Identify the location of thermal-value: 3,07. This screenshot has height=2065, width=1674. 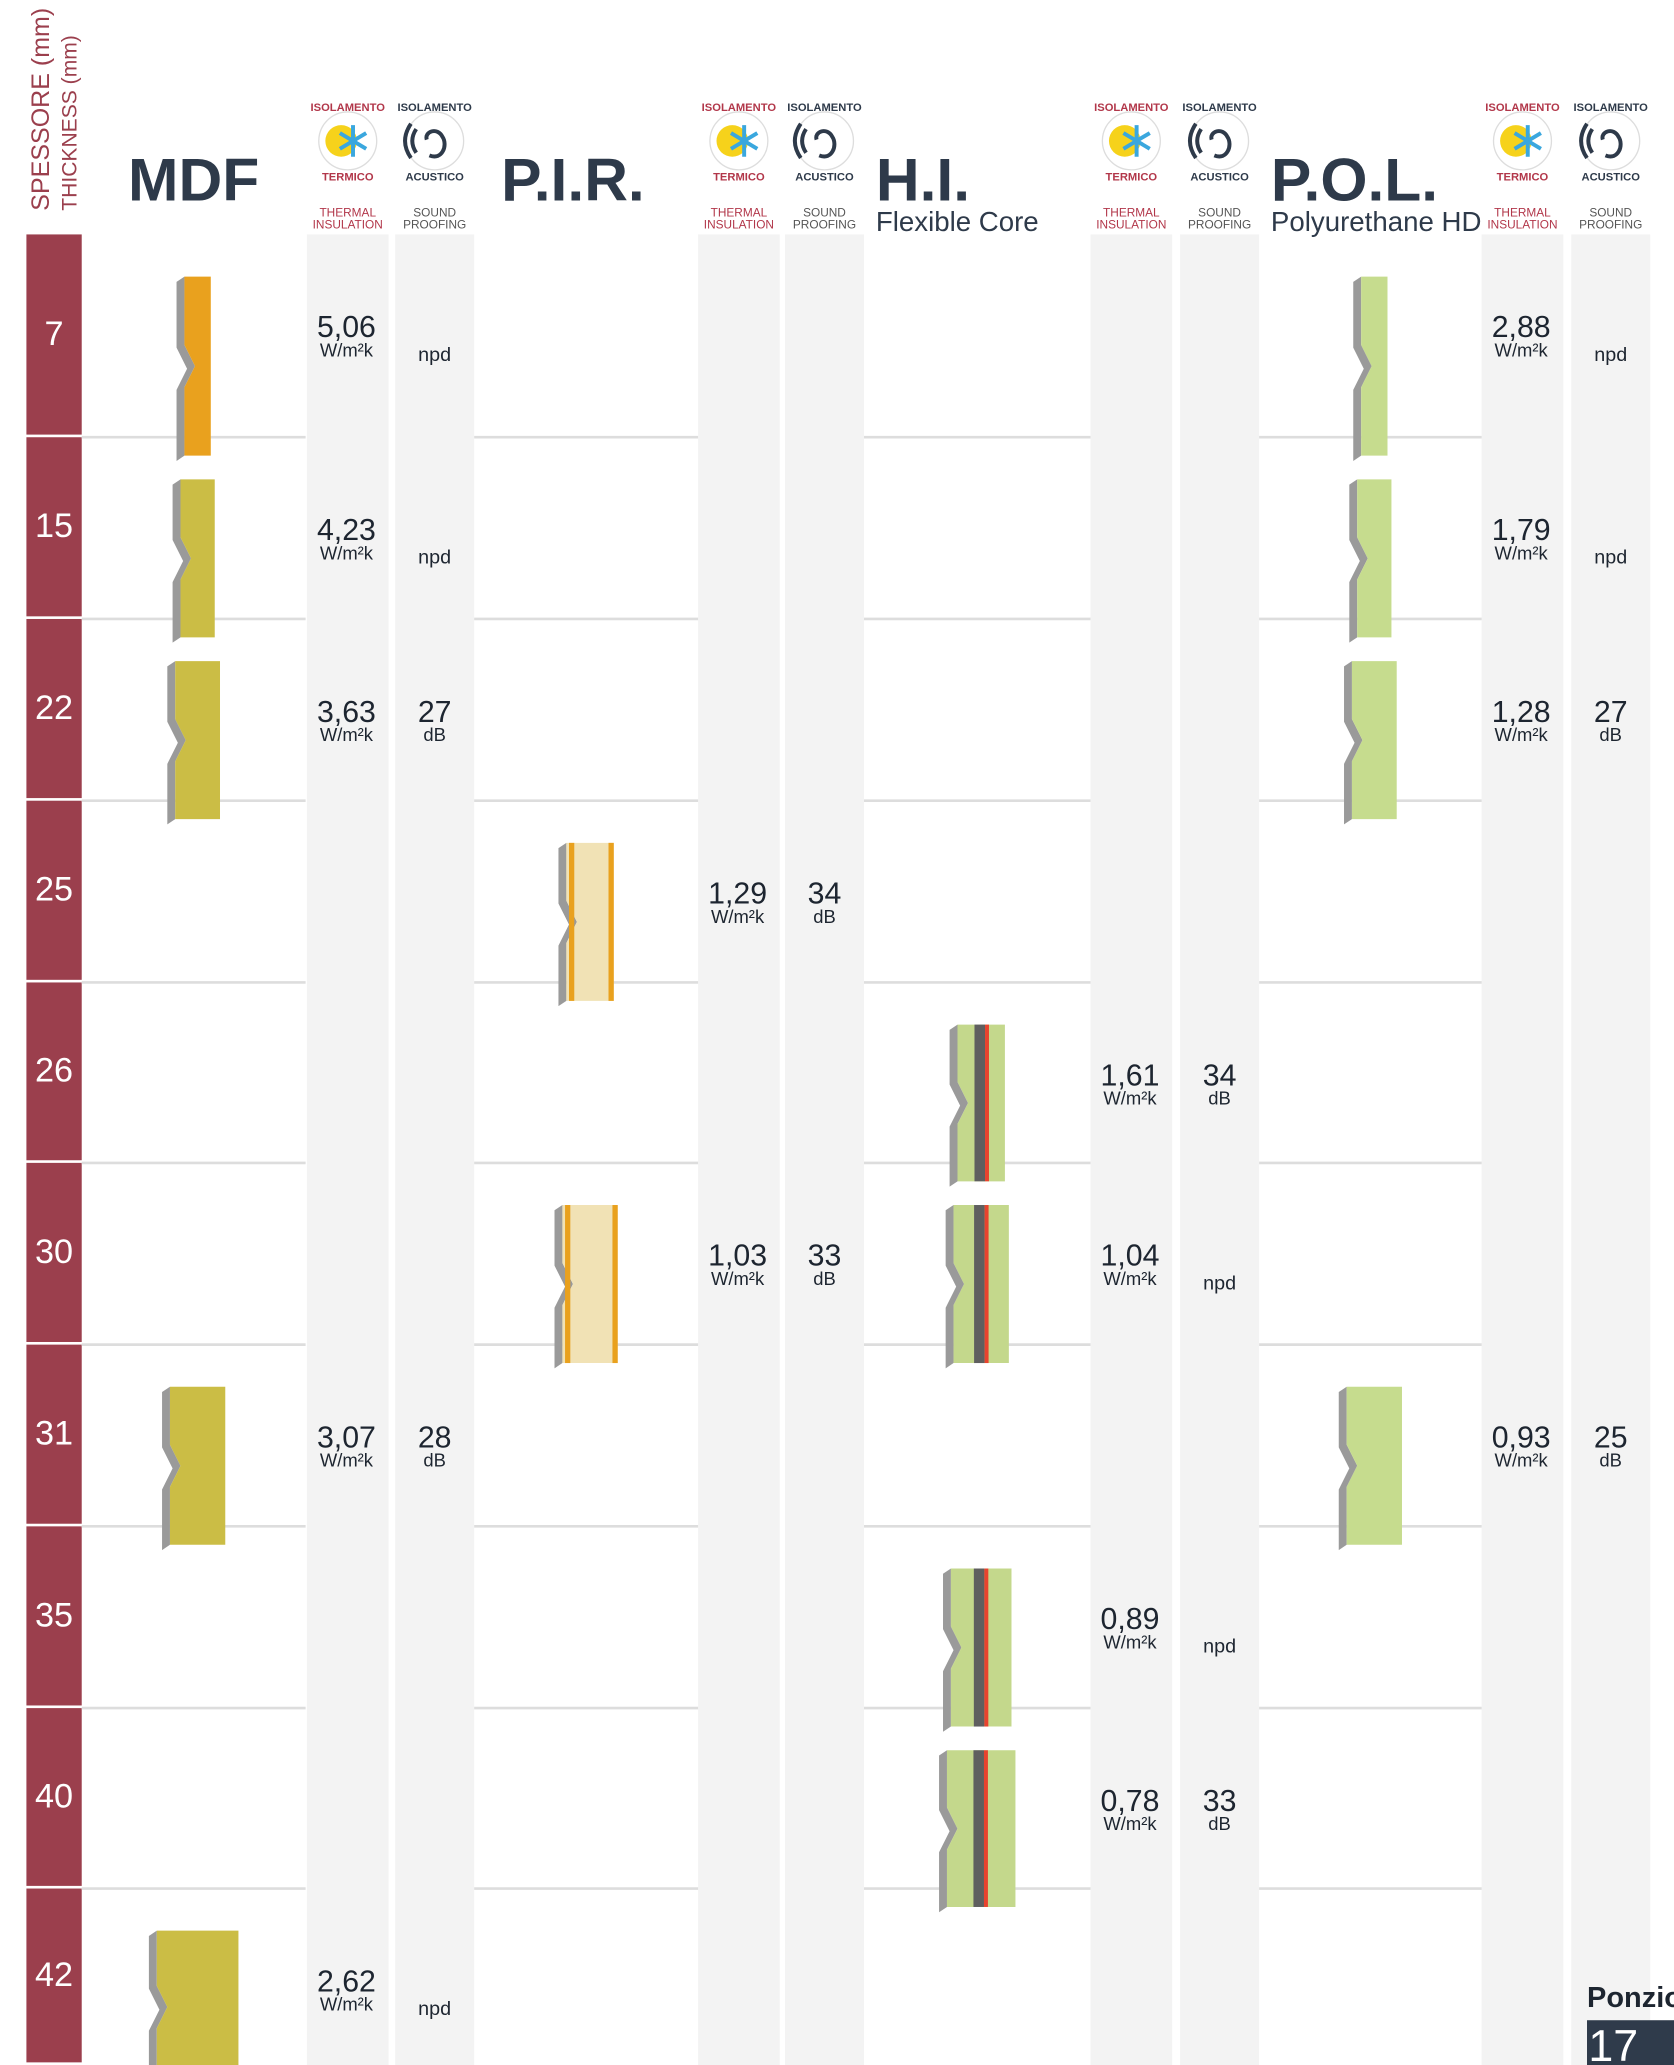
(346, 1437).